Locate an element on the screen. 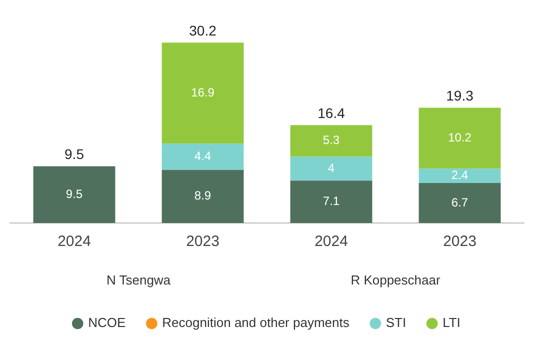  data-label: 16.9 is located at coordinates (203, 92).